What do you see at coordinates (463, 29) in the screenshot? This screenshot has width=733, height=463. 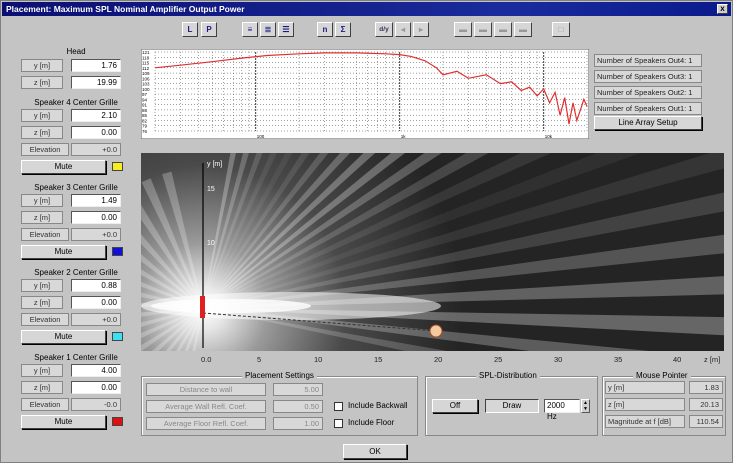 I see `toolbar-disabled3-icon: ▬` at bounding box center [463, 29].